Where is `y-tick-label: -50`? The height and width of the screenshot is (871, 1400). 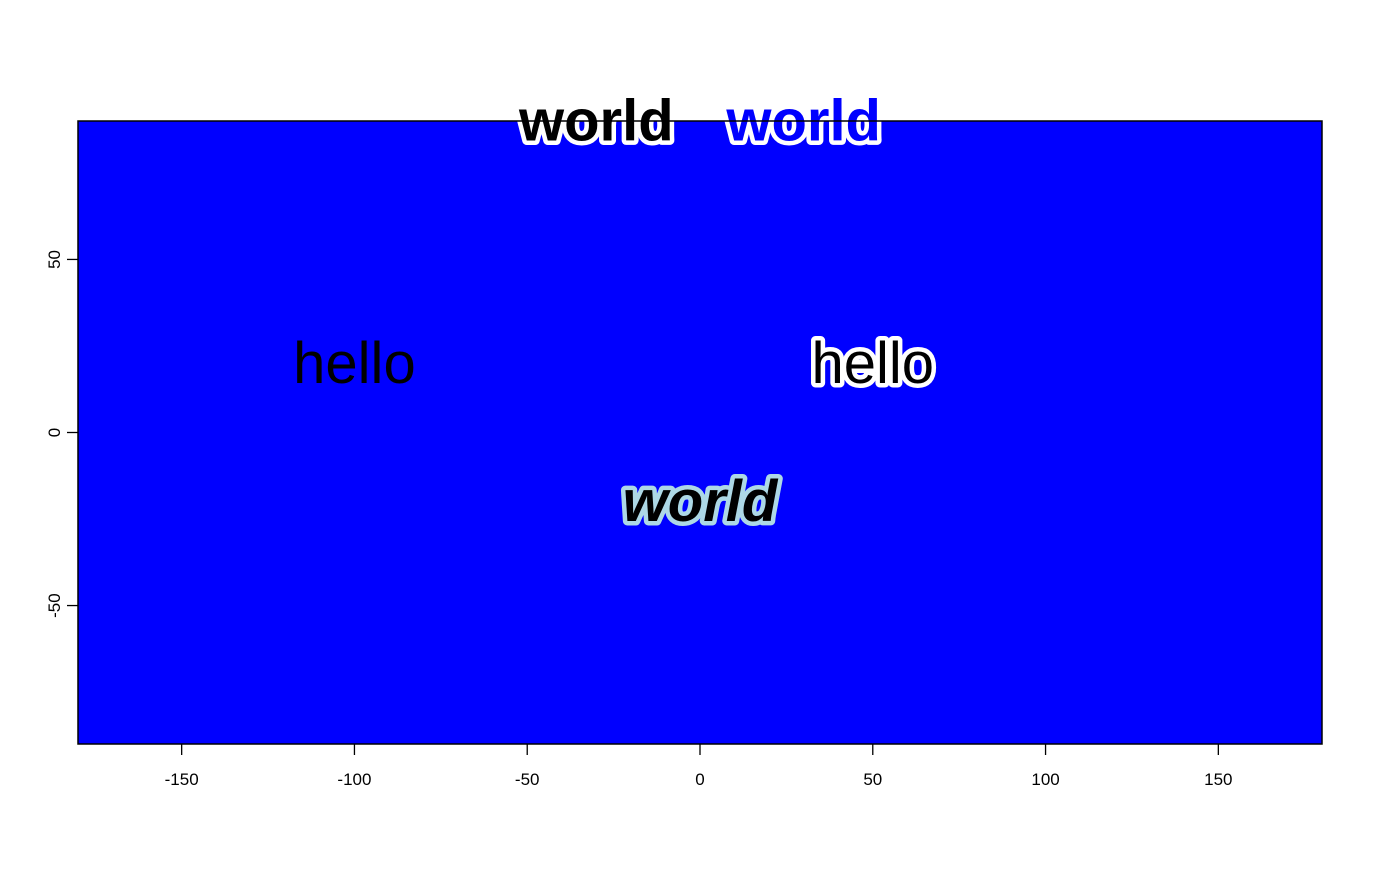
y-tick-label: -50 is located at coordinates (54, 605).